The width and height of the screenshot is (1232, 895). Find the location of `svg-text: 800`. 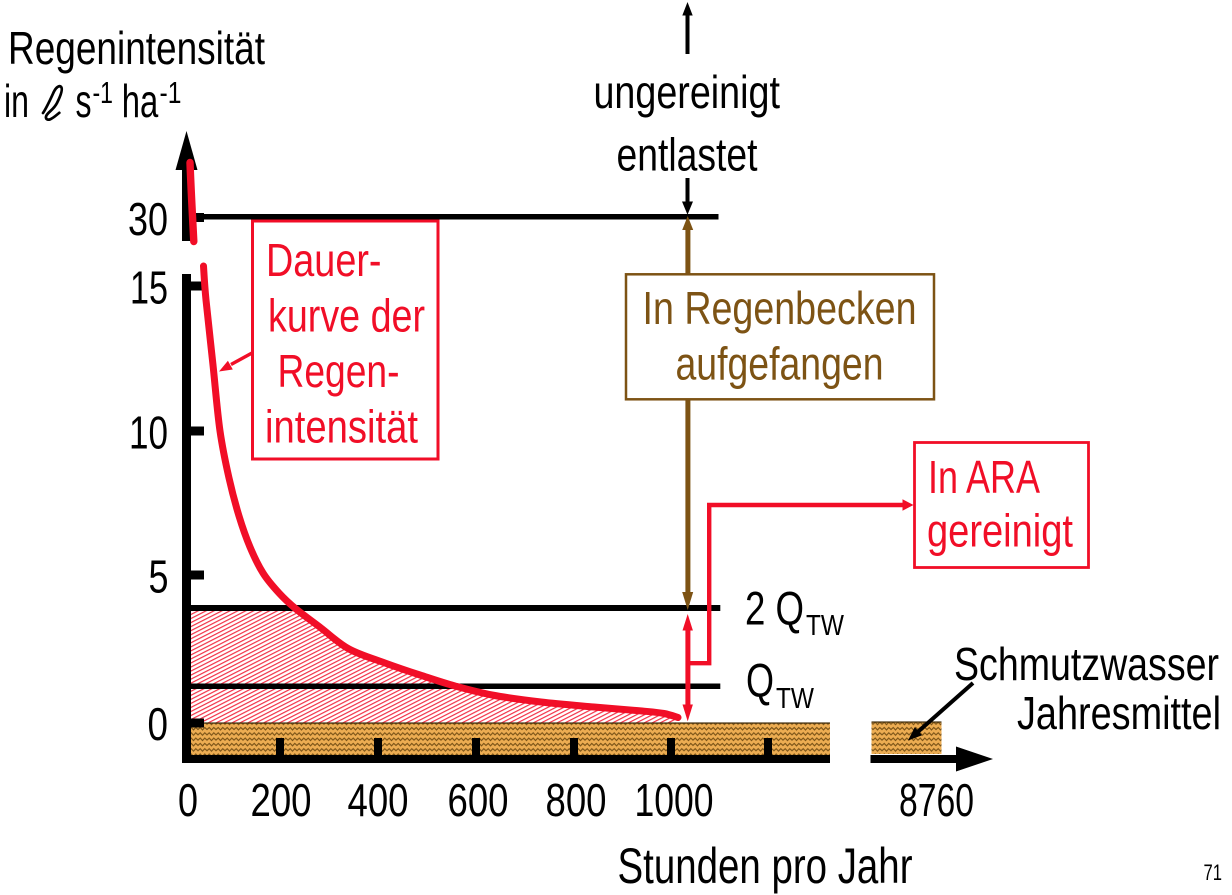

svg-text: 800 is located at coordinates (576, 800).